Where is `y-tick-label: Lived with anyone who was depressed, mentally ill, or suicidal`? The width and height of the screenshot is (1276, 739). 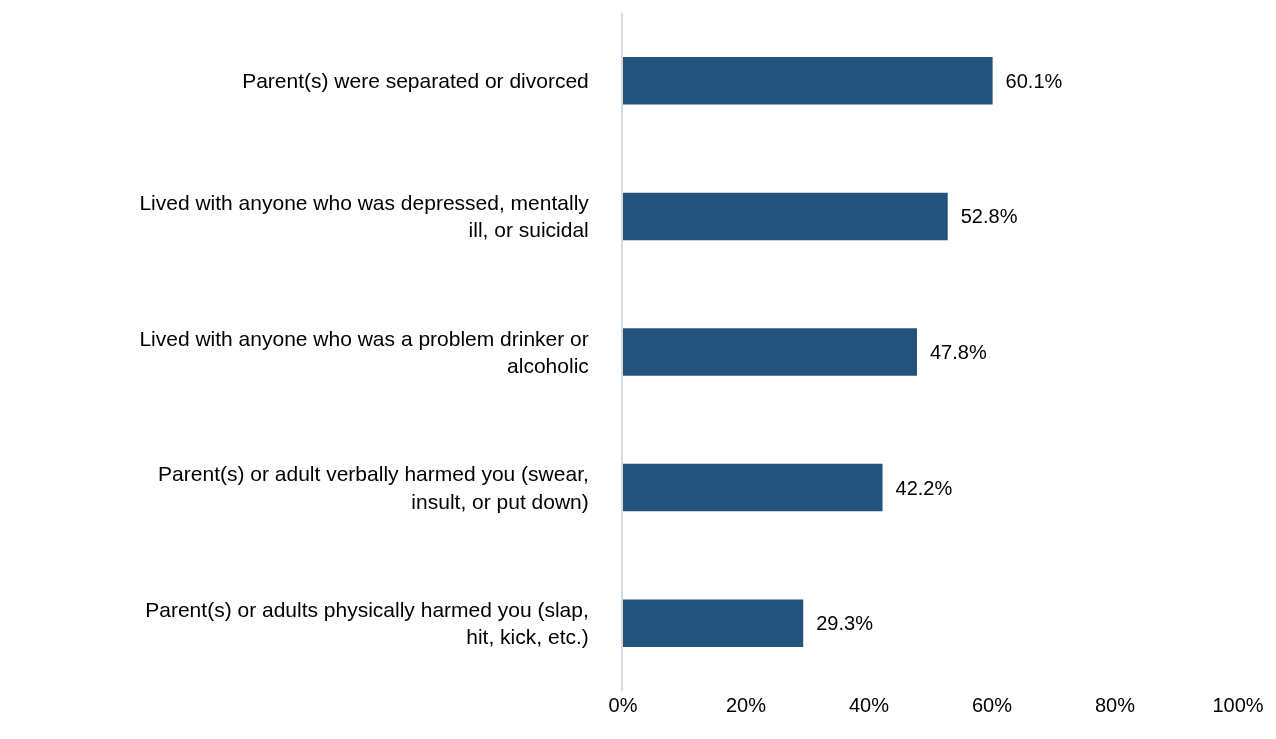
y-tick-label: Lived with anyone who was depressed, mentally ill, or suicidal is located at coordinates (364, 216).